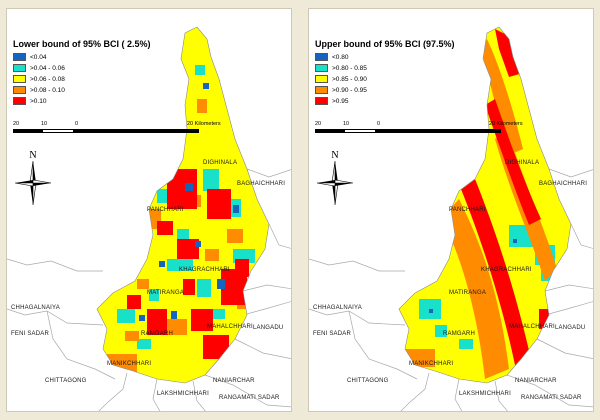  I want to click on legend-title: Upper bound of 95% BCI (97.5%), so click(385, 44).